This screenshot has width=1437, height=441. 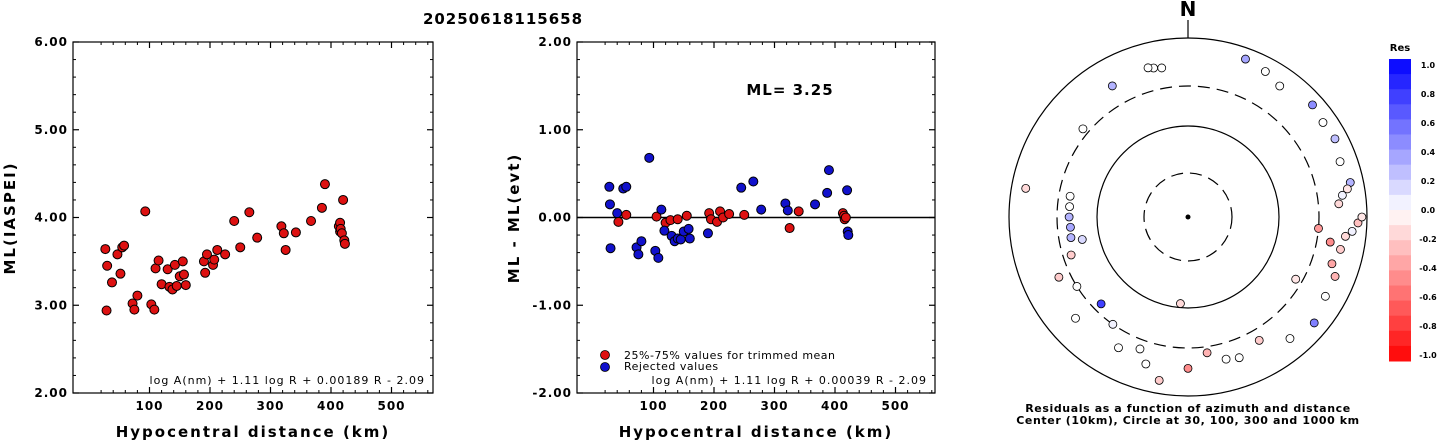 What do you see at coordinates (552, 305) in the screenshot?
I see `middle-ytick-label: -1.00` at bounding box center [552, 305].